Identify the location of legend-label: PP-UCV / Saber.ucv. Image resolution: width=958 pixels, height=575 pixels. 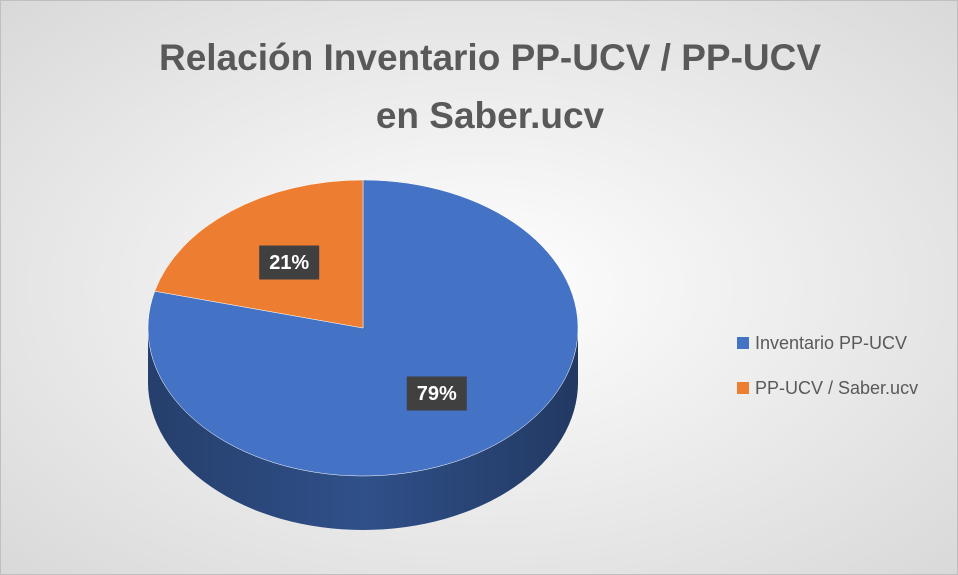
(836, 388).